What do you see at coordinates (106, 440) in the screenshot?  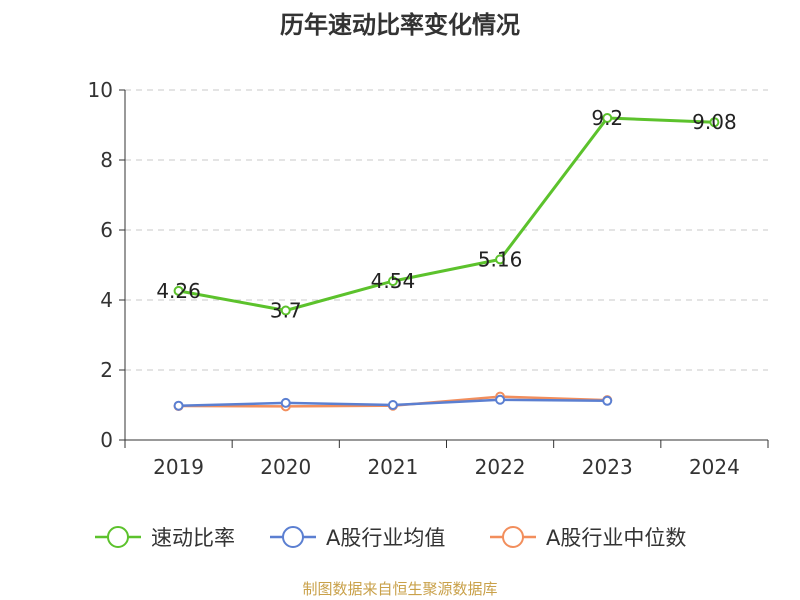 I see `y-tick-label: 0` at bounding box center [106, 440].